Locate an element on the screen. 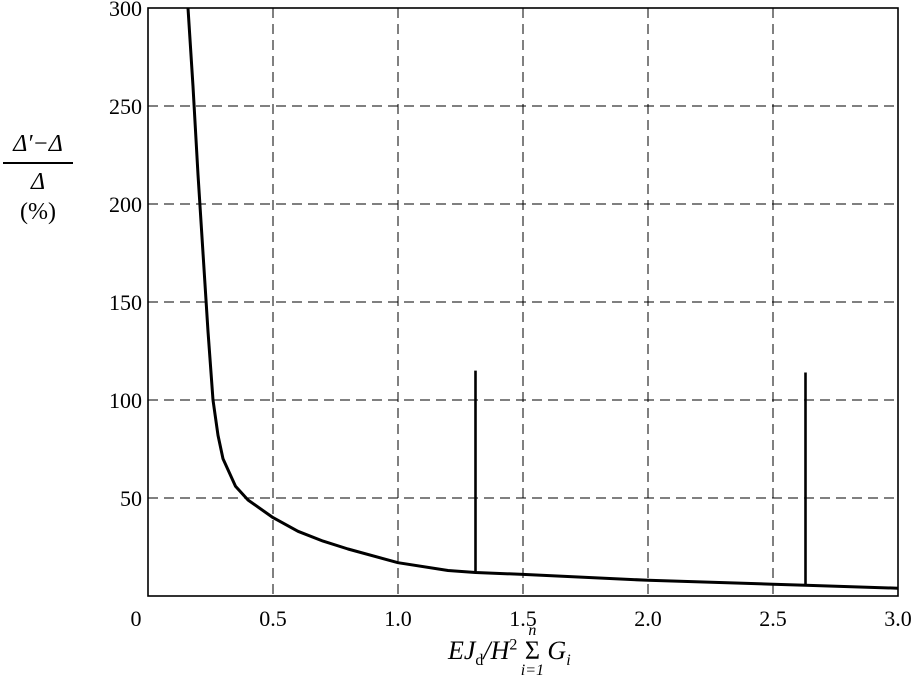  y-label-fraction-bar is located at coordinates (38, 163).